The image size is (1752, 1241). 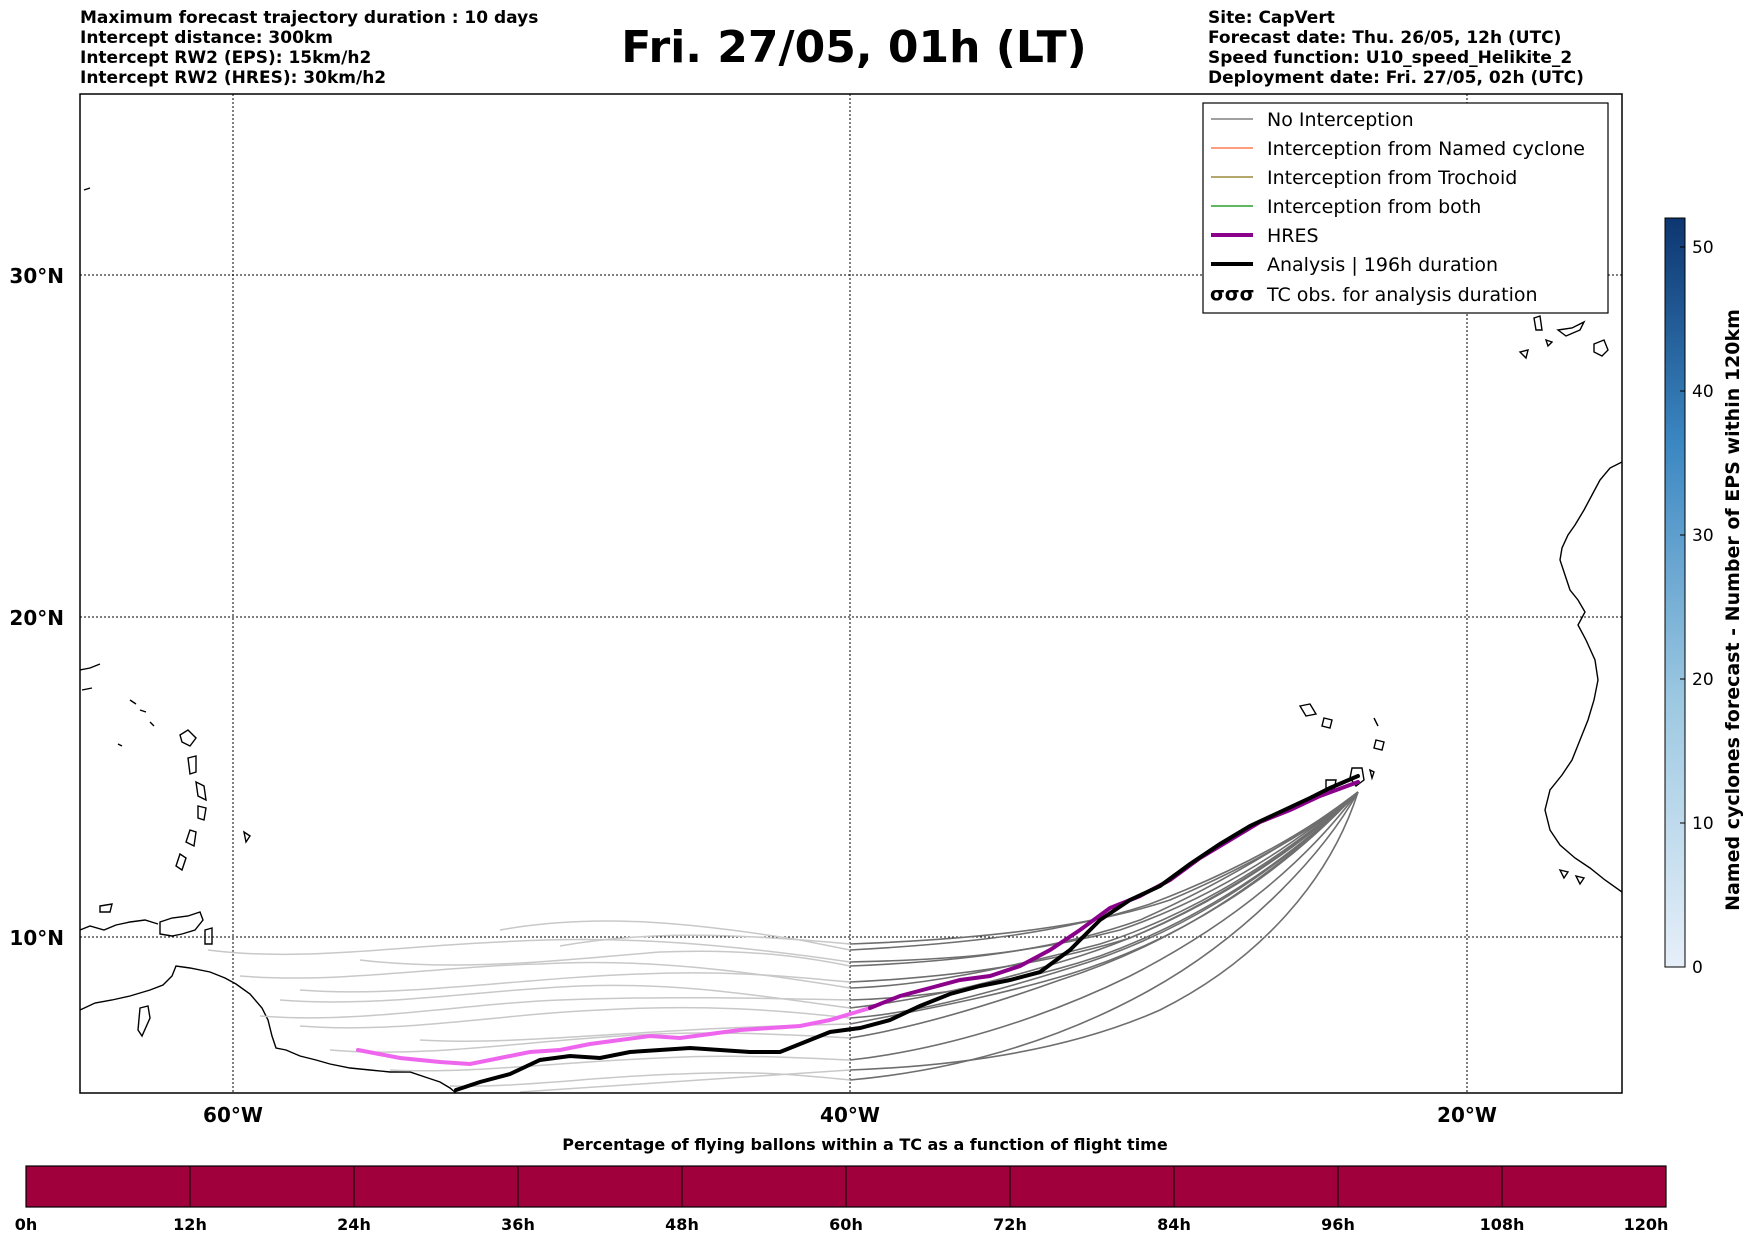 I want to click on site-text: Site: CapVert, so click(x=1271, y=18).